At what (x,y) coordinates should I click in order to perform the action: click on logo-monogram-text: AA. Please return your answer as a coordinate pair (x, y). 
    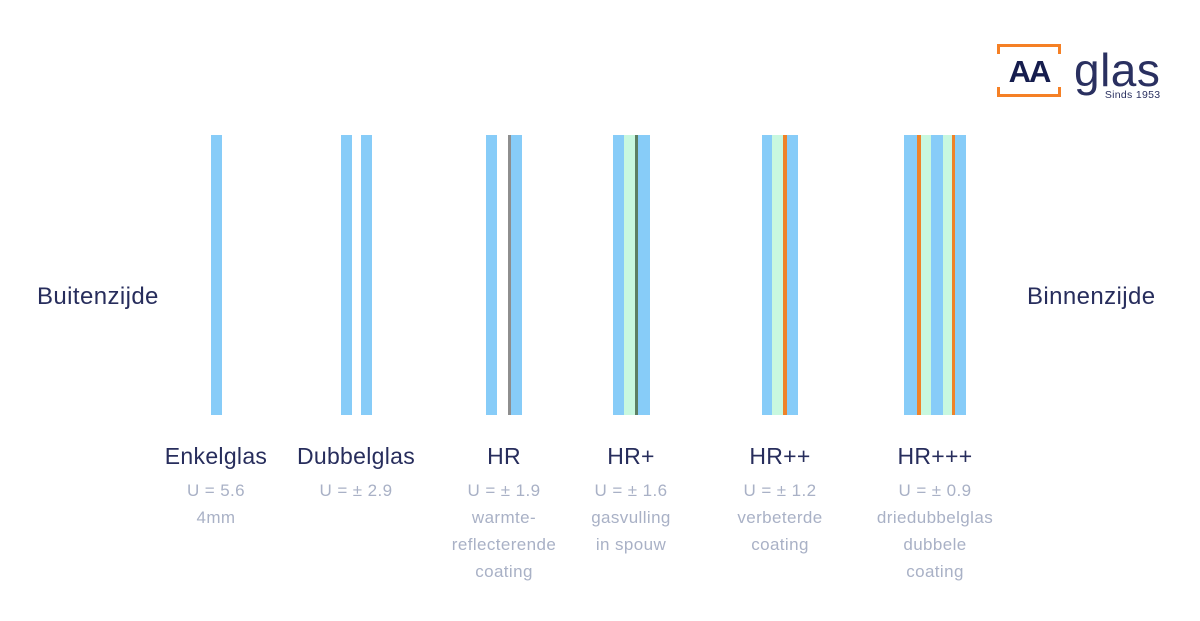
    Looking at the image, I should click on (1030, 71).